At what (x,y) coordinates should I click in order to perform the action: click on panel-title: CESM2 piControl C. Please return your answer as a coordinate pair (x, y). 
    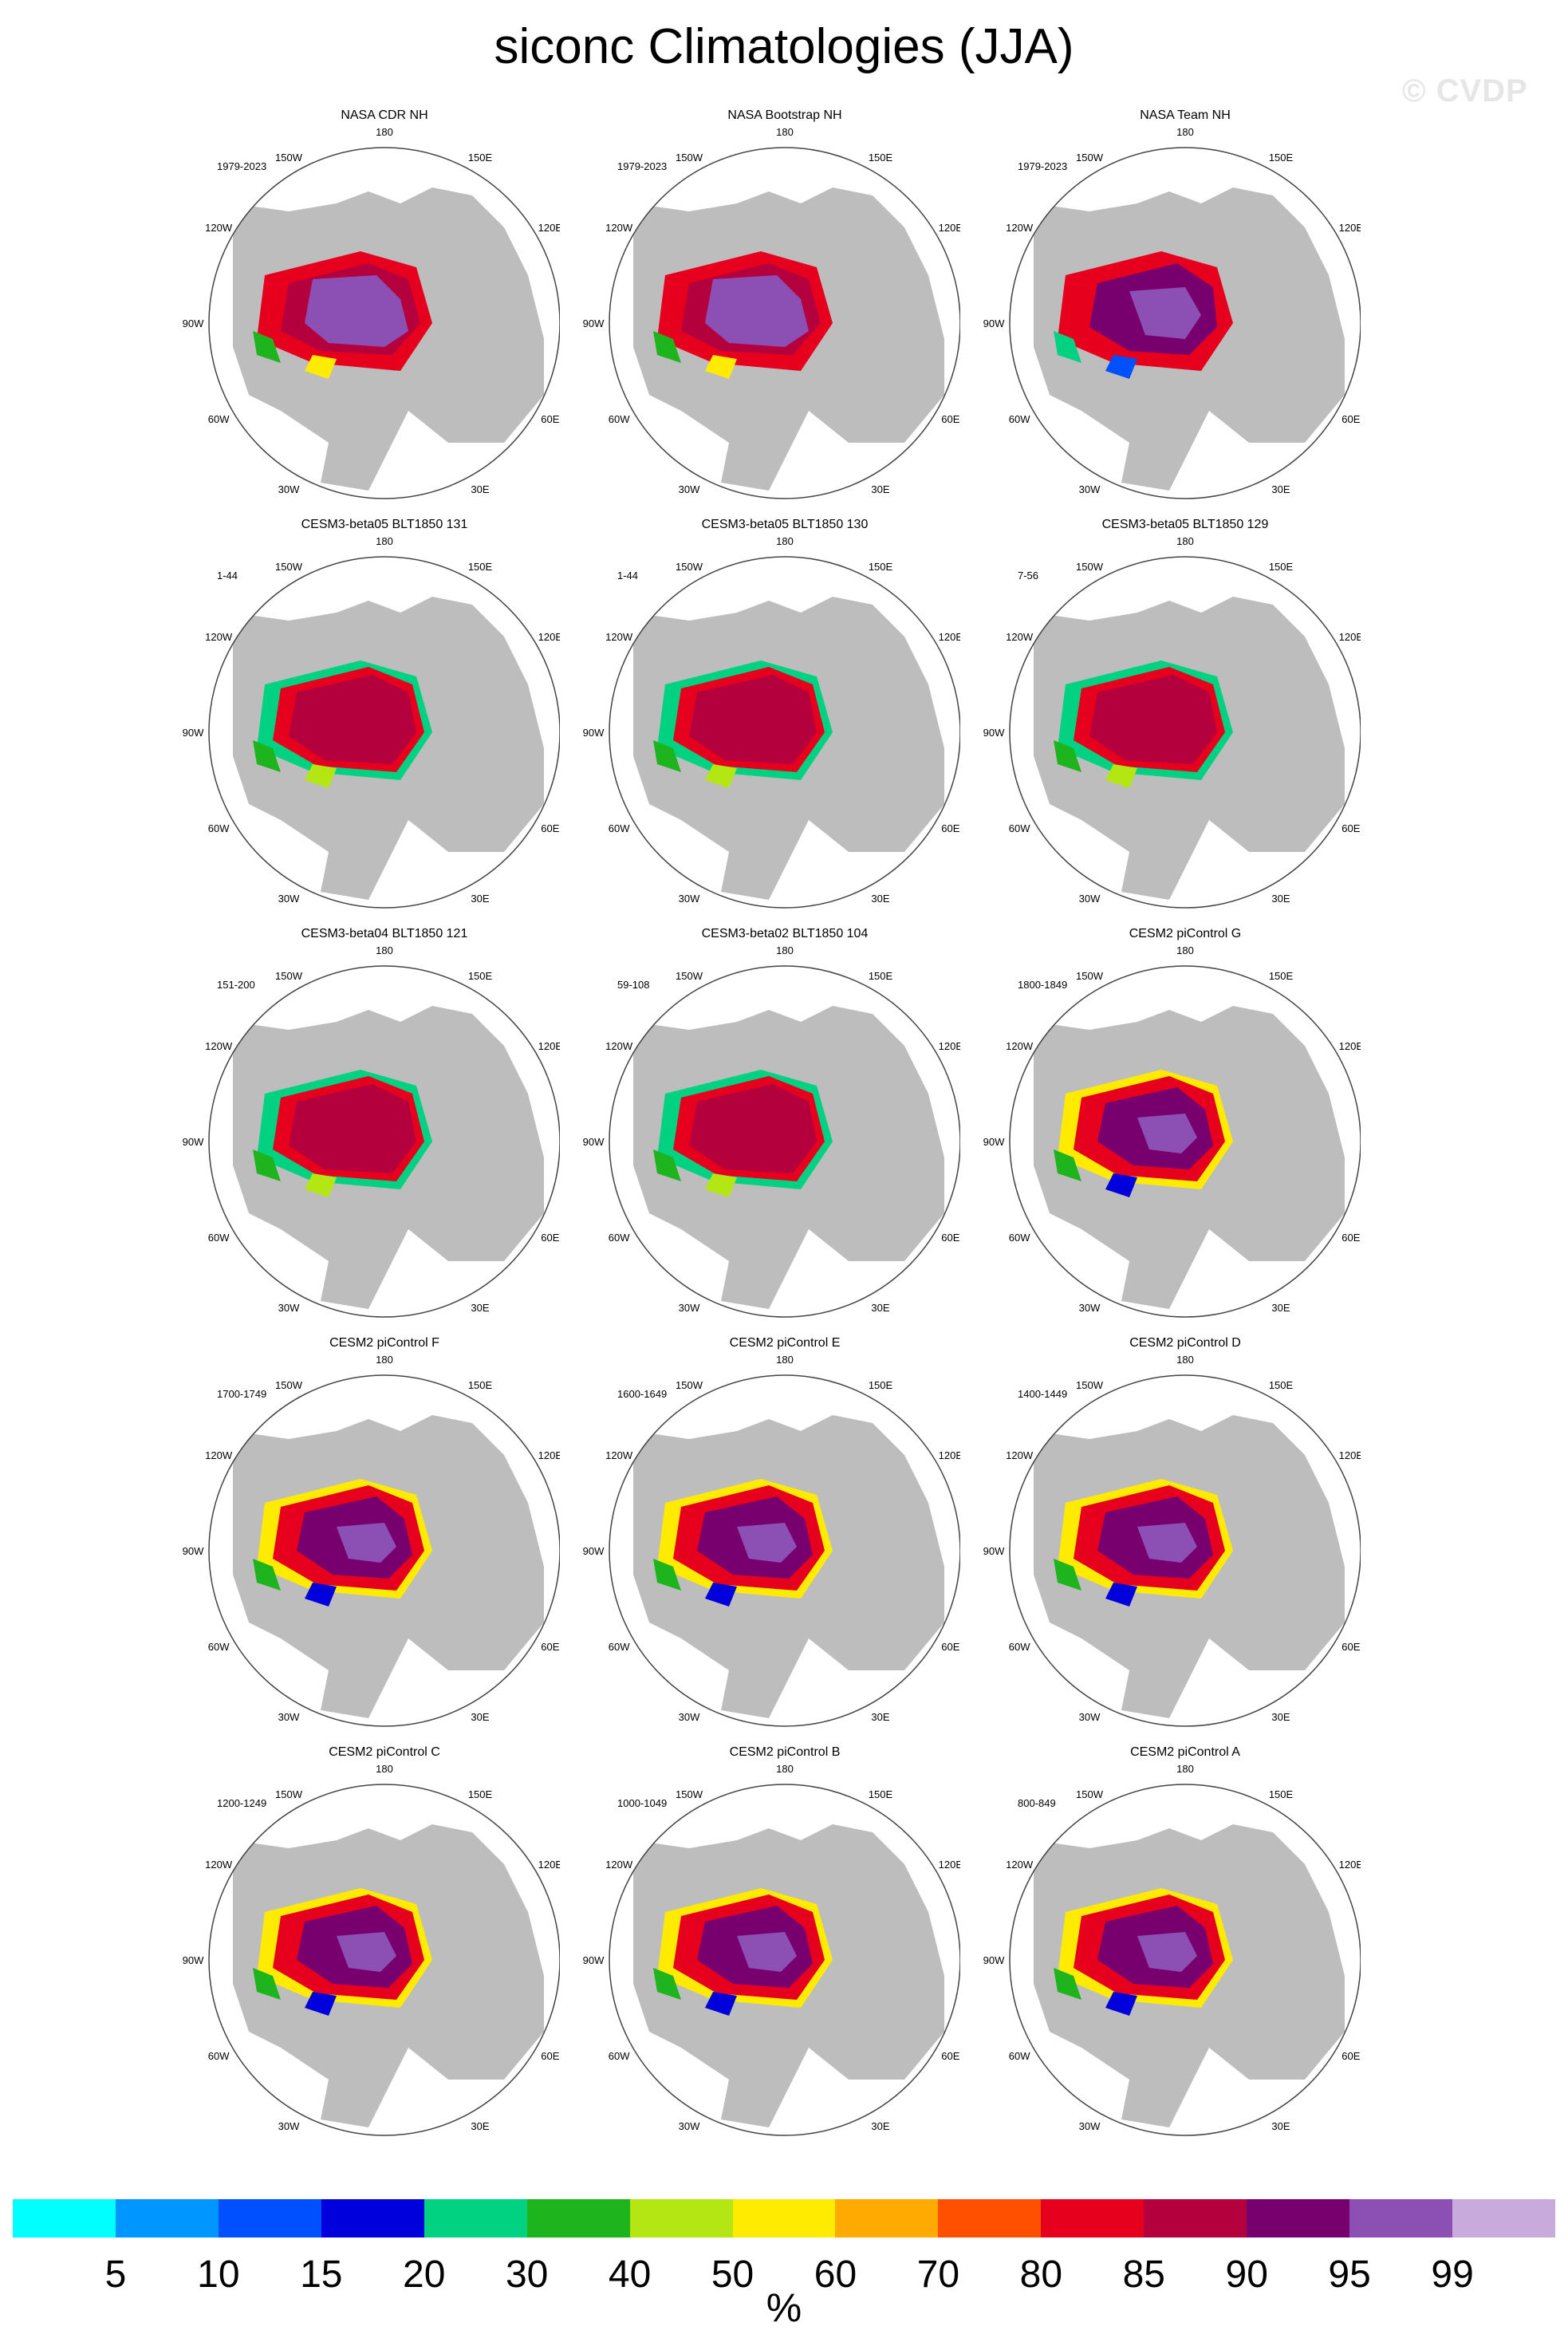
    Looking at the image, I should click on (384, 1752).